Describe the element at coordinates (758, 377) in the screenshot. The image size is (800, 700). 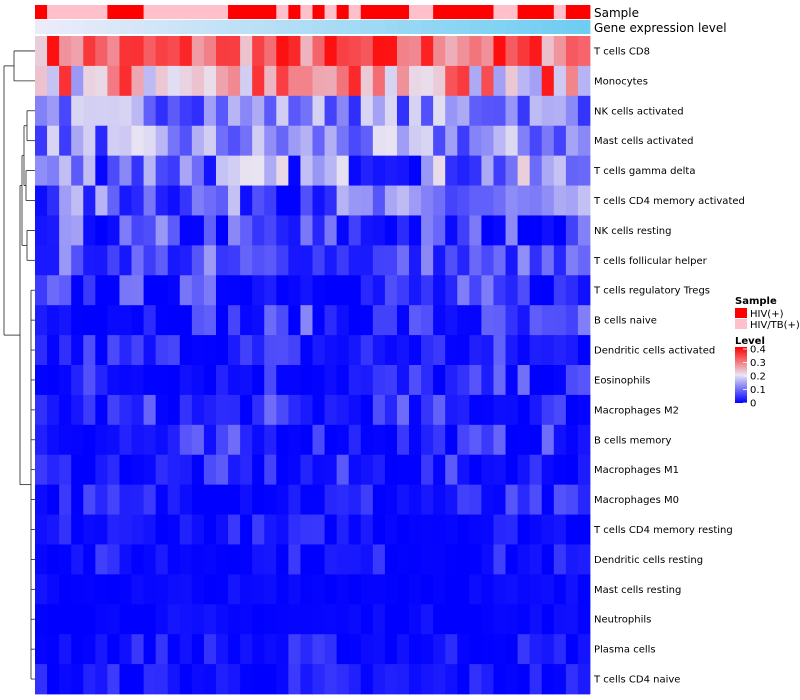
I see `level-tick-label: 0.2` at that location.